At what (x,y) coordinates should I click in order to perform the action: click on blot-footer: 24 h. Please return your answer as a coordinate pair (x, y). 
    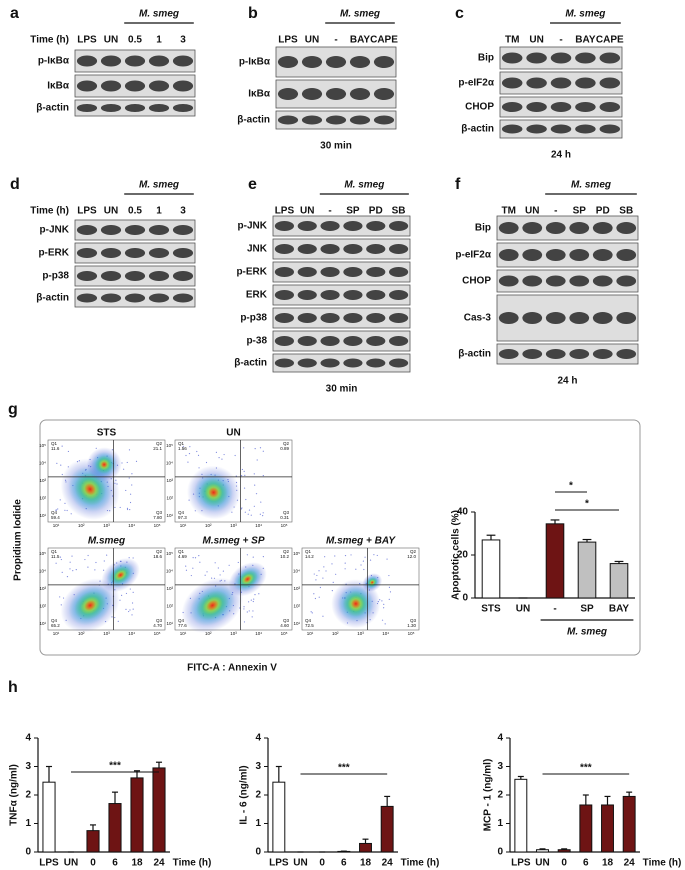
    Looking at the image, I should click on (561, 155).